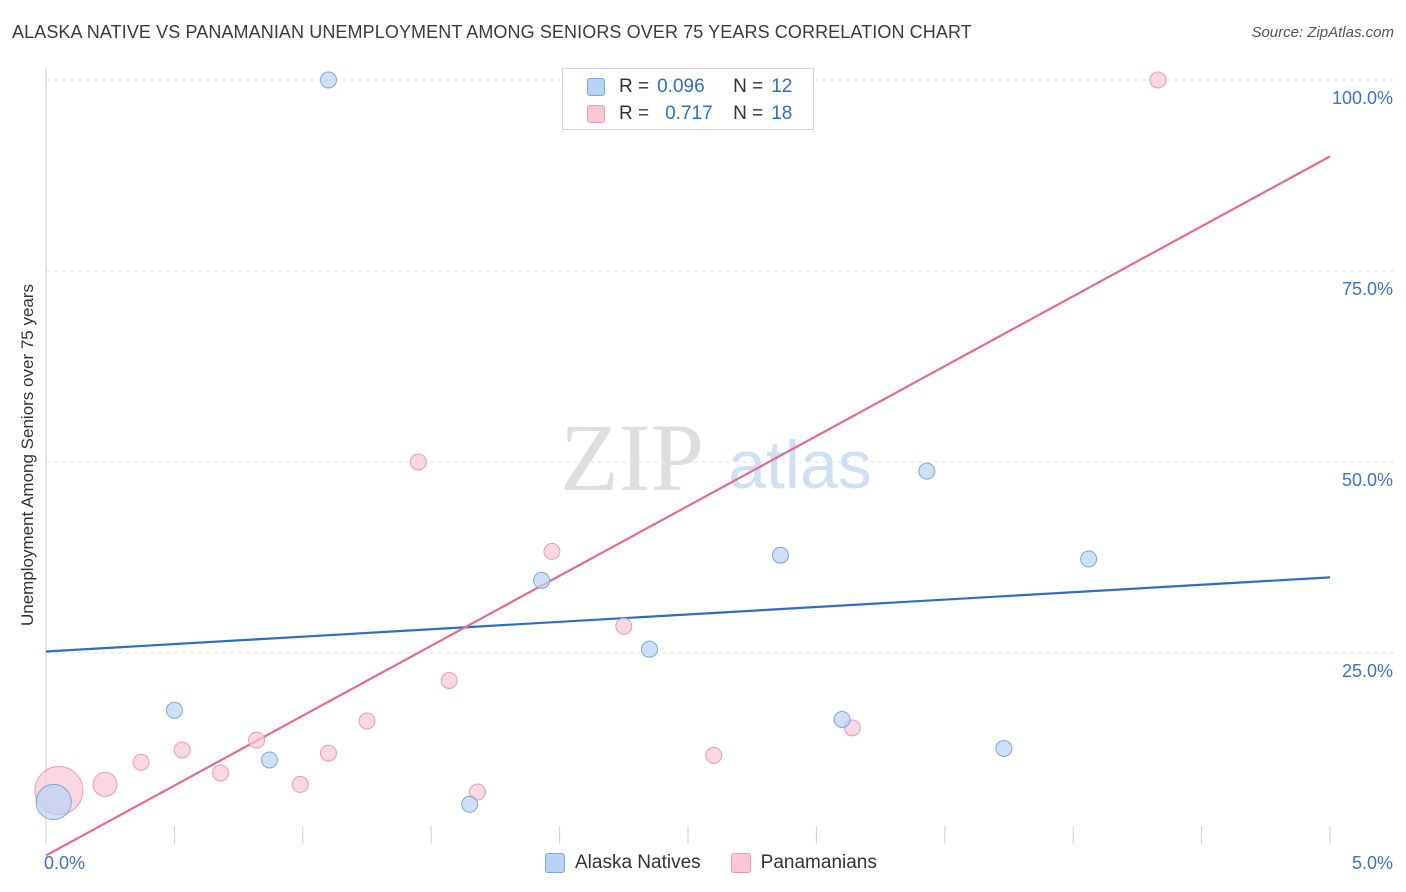 The height and width of the screenshot is (892, 1406). I want to click on watermark-zip: ZIP, so click(632, 457).